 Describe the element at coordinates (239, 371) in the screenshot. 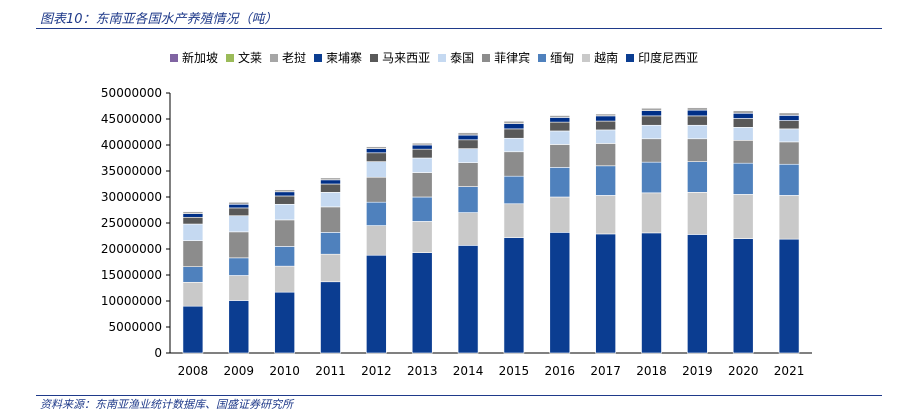

I see `x-tick-label: 2009` at that location.